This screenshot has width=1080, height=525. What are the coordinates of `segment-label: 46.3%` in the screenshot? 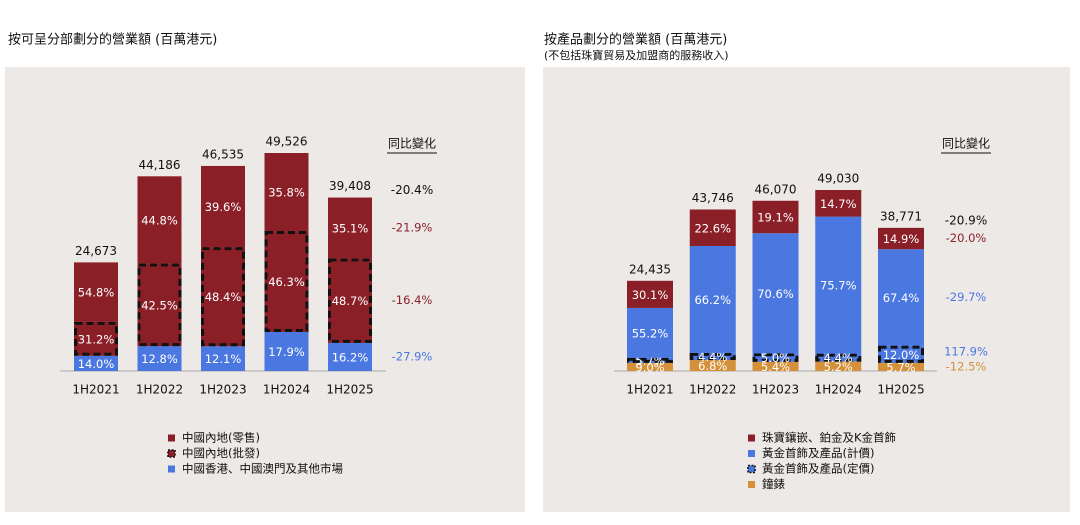 It's located at (286, 282).